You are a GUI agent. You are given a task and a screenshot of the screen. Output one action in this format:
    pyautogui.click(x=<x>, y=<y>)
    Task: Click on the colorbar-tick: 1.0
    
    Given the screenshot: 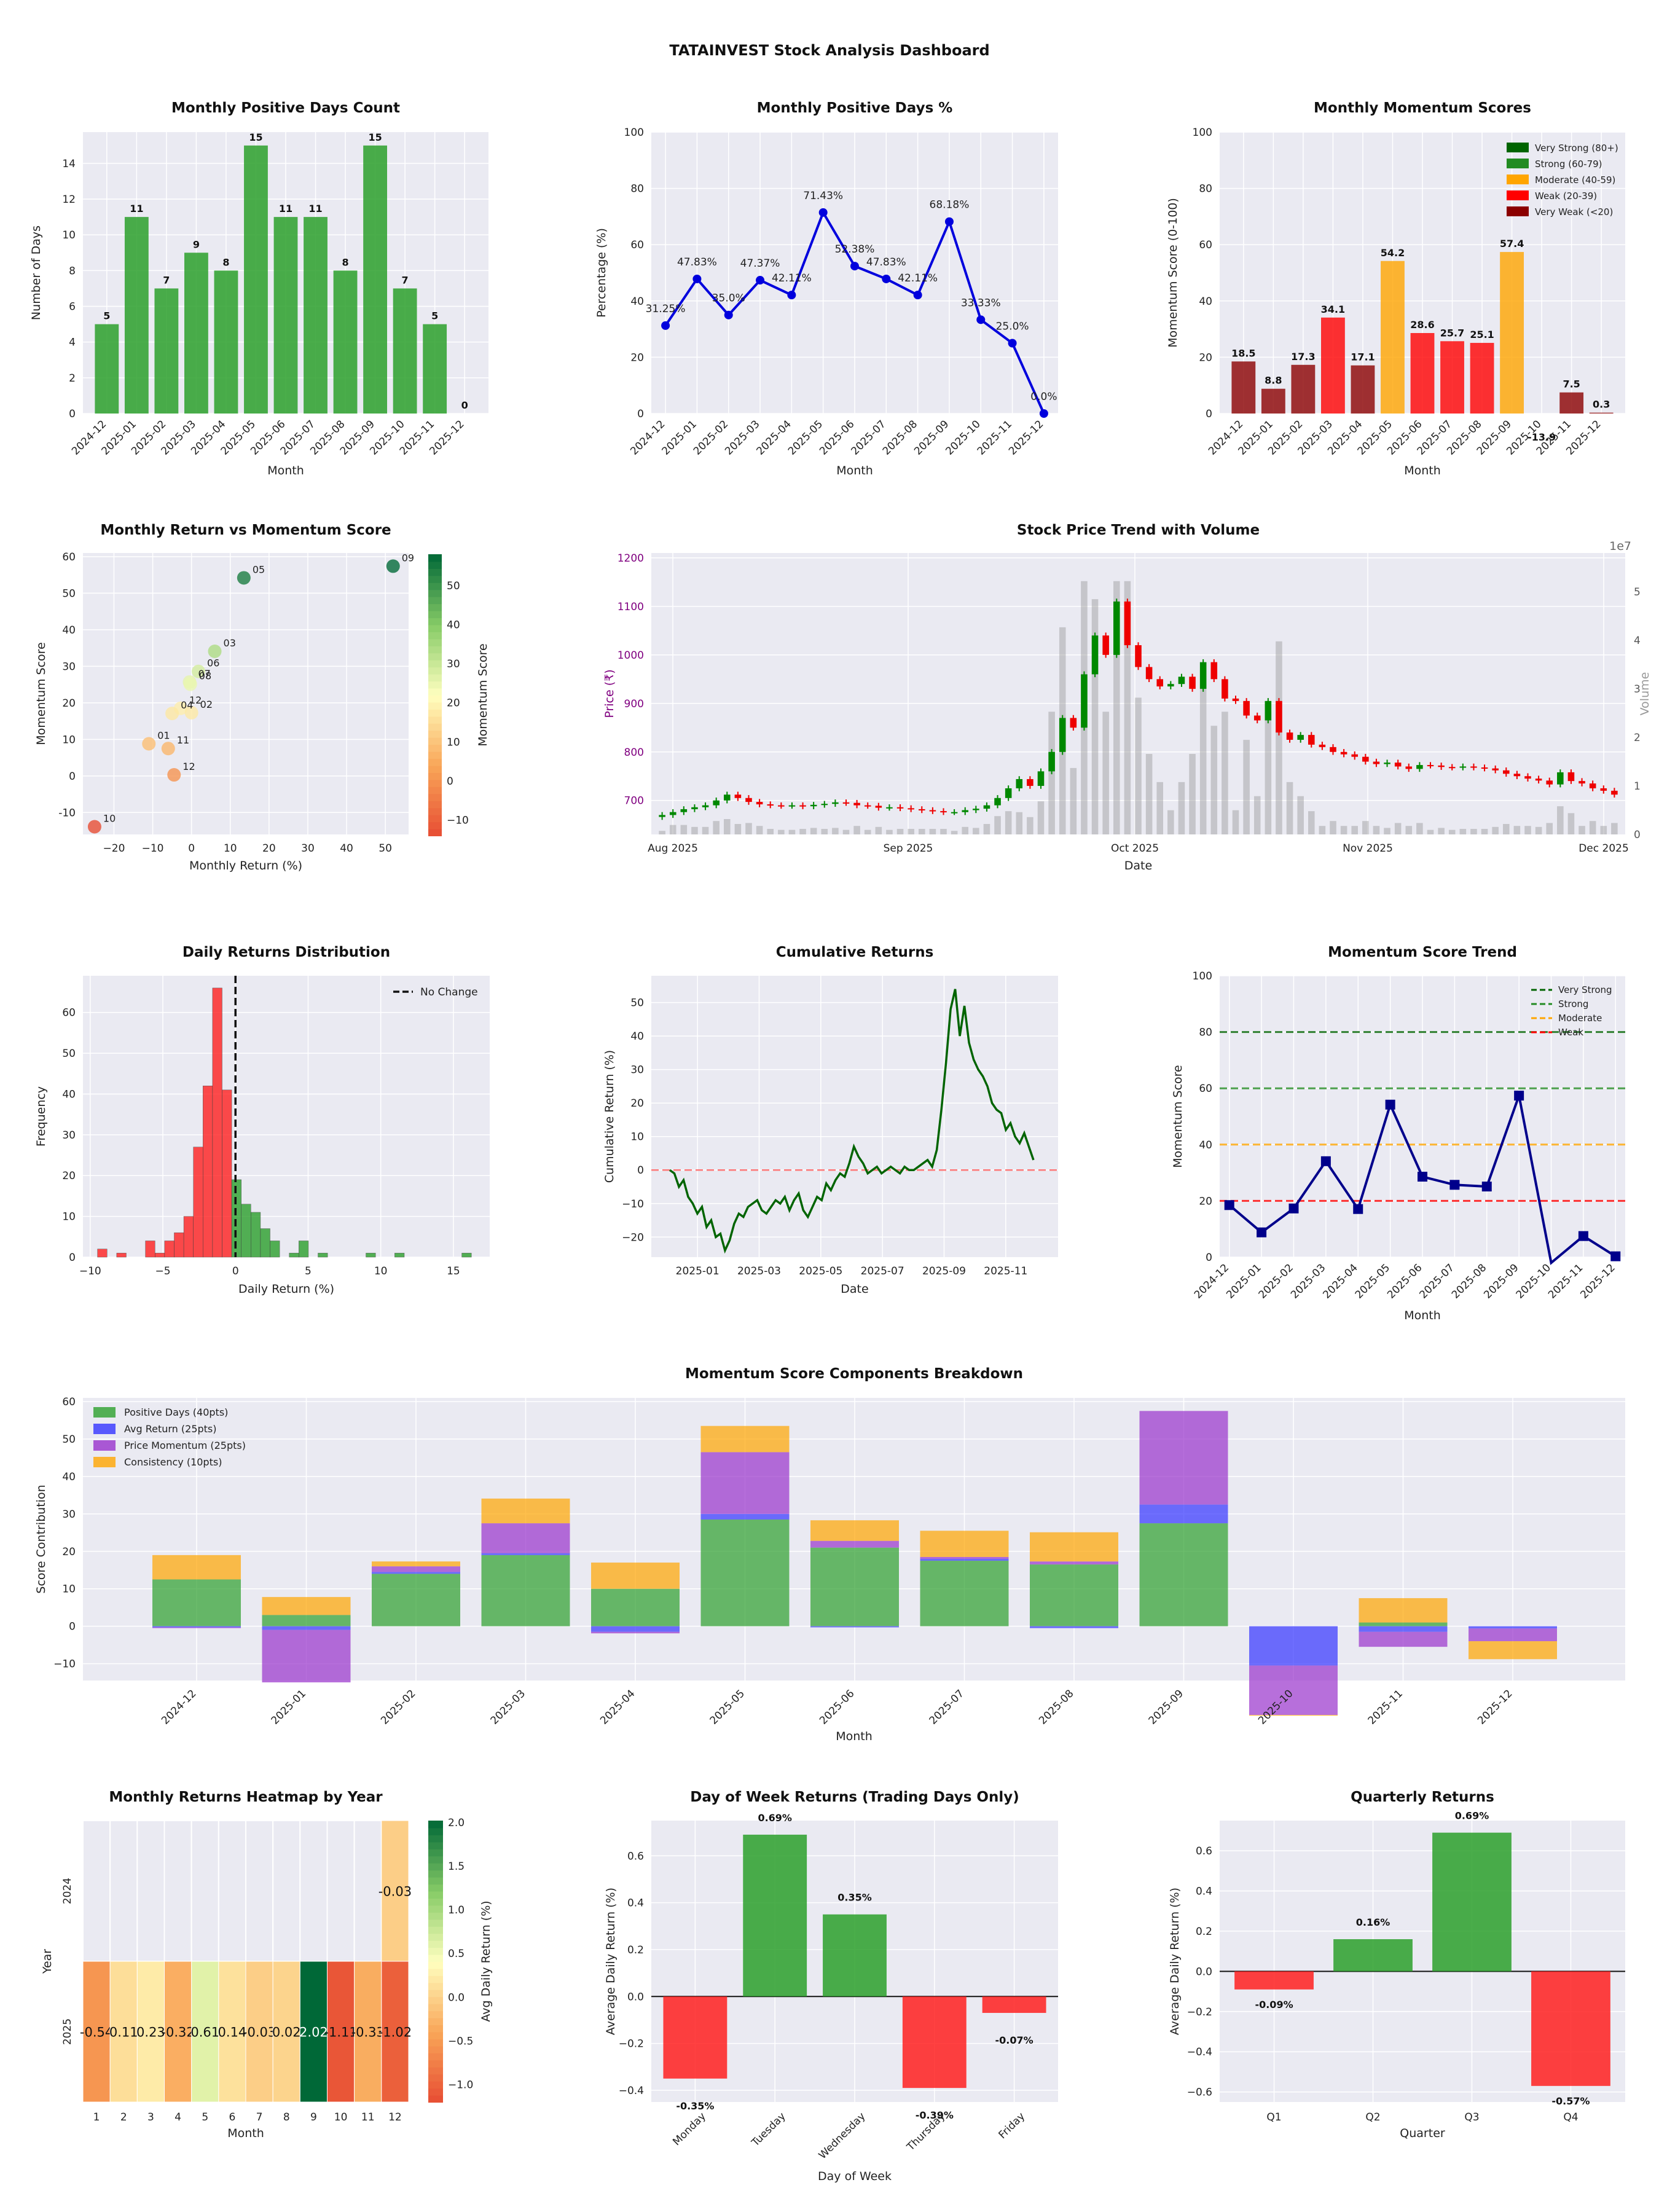 What is the action you would take?
    pyautogui.click(x=456, y=1910)
    